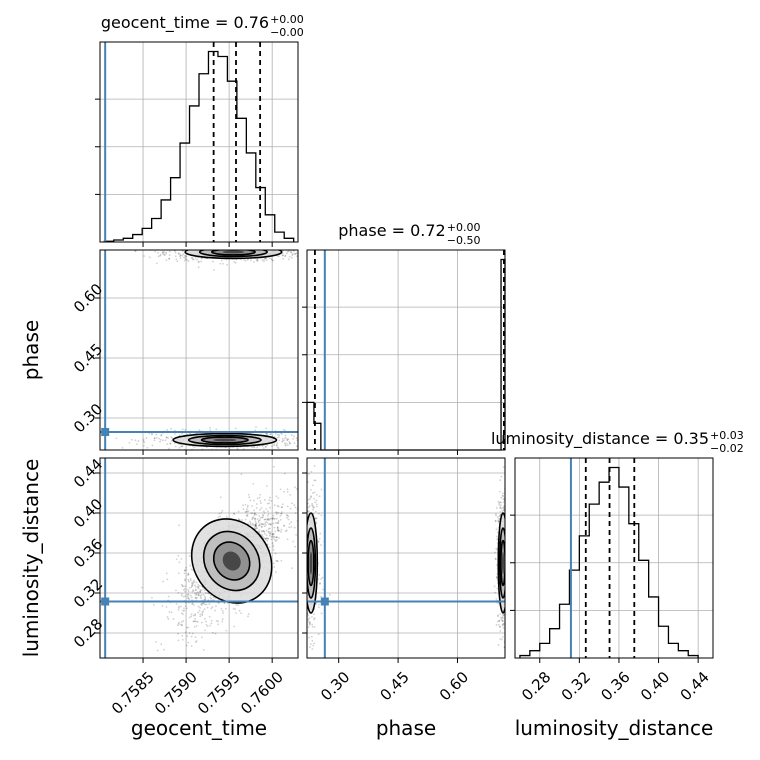  I want to click on title-main-text: luminosity_distance = 0.35, so click(600, 439).